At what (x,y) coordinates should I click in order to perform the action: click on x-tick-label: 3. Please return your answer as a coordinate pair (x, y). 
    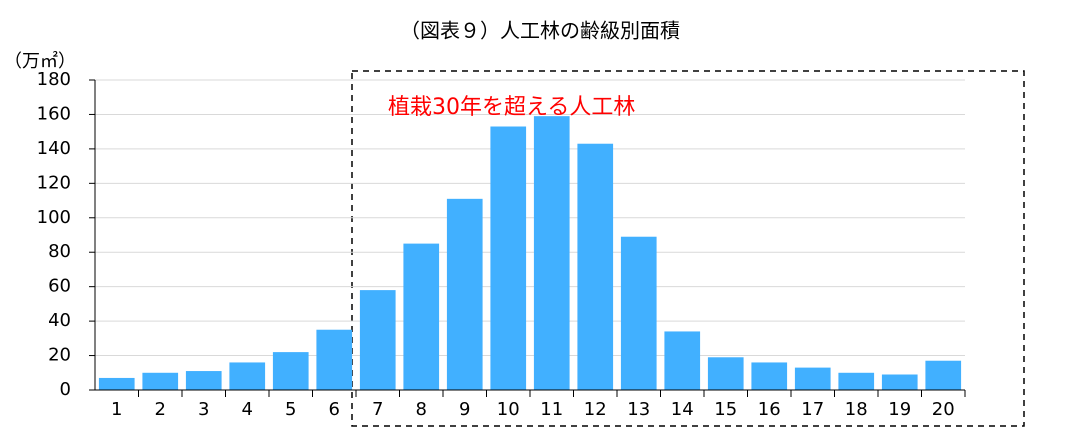
    Looking at the image, I should click on (203, 409).